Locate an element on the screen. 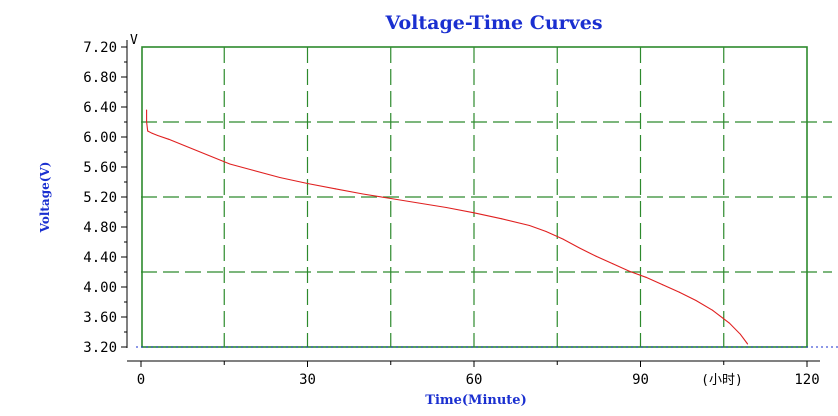  y-tick-label: 7.20 is located at coordinates (100, 48).